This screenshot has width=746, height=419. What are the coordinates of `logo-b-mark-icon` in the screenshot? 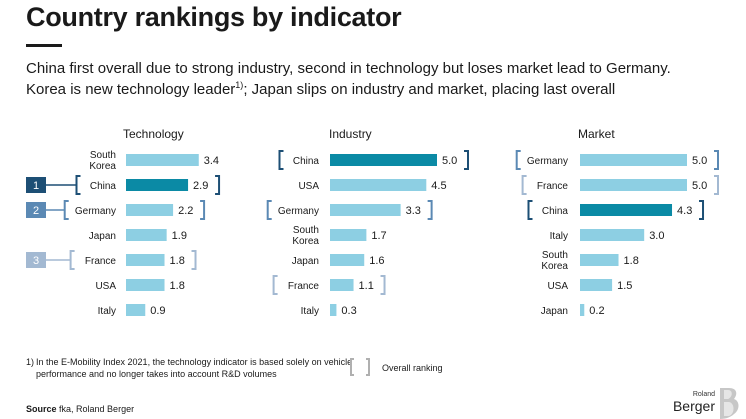 It's located at (729, 403).